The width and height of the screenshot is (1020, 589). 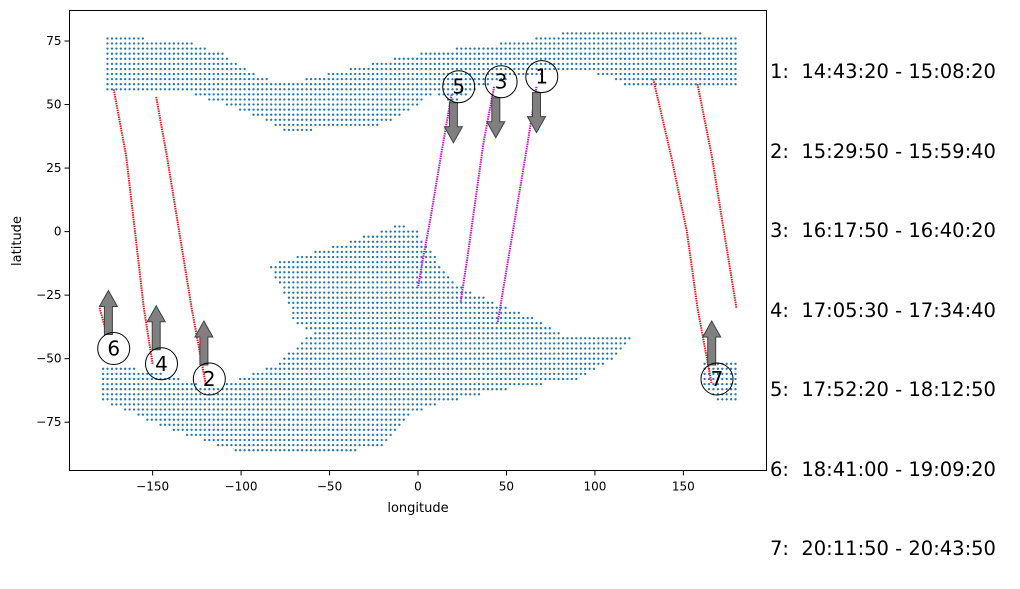 What do you see at coordinates (542, 97) in the screenshot?
I see `pass-marker-1: 1` at bounding box center [542, 97].